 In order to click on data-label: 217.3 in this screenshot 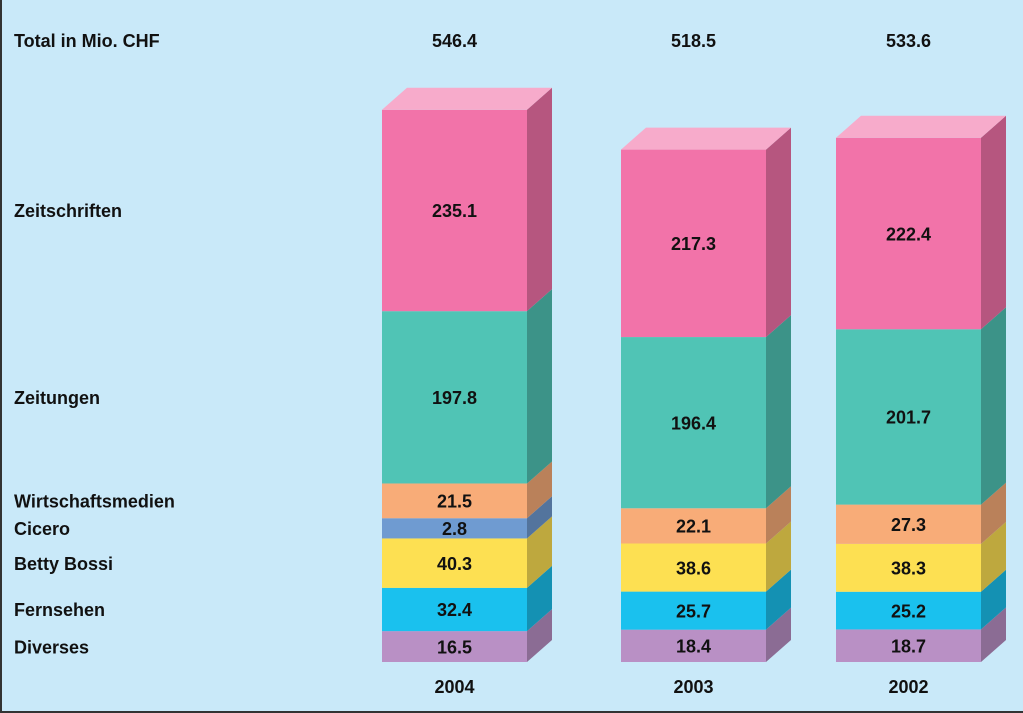, I will do `click(693, 244)`.